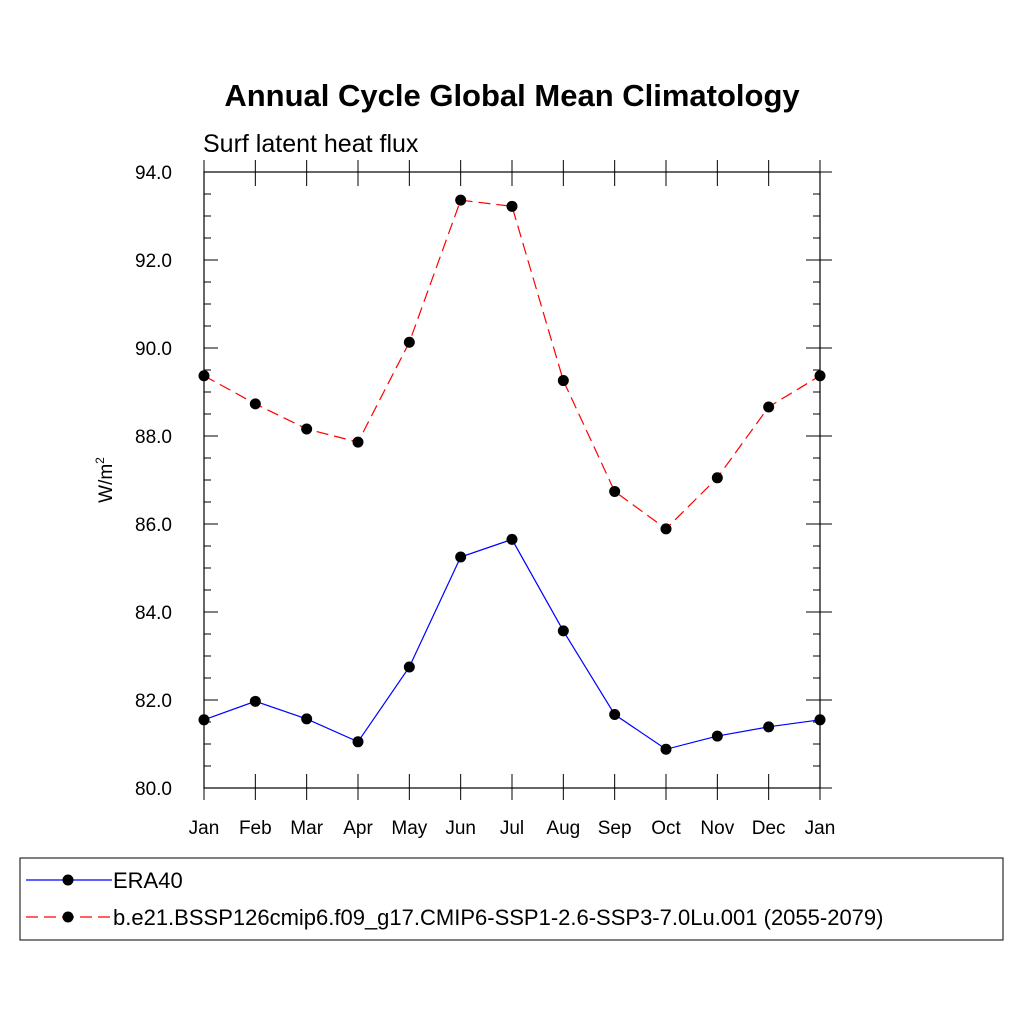 This screenshot has height=1024, width=1024. Describe the element at coordinates (717, 828) in the screenshot. I see `x-tick-label: Nov` at that location.